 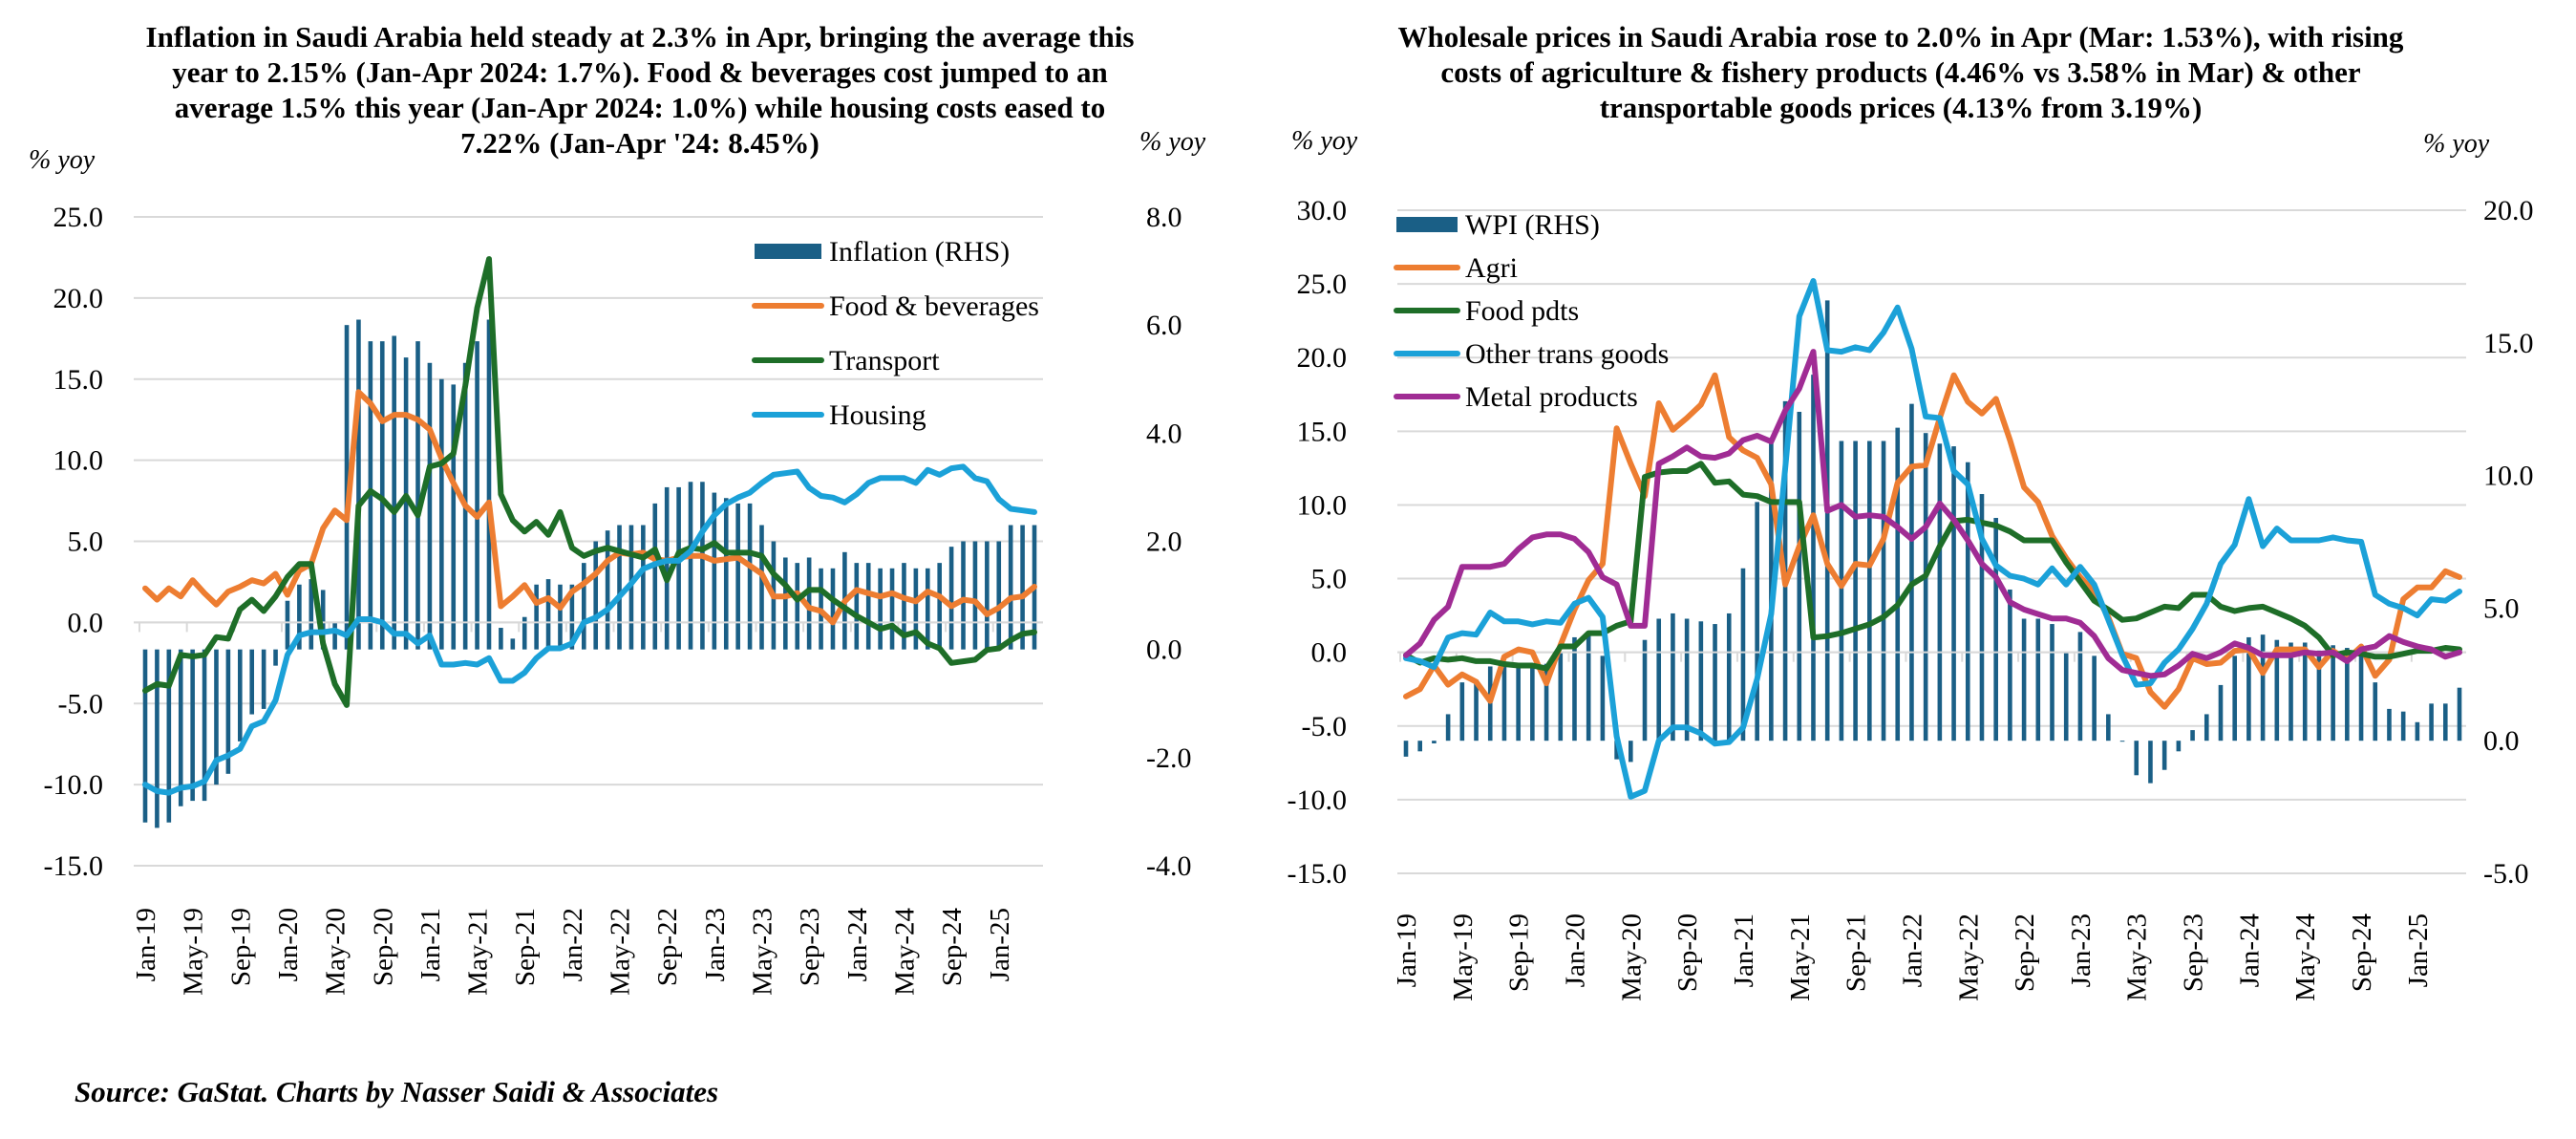 I want to click on wpi-x-tick-label: Jan-24, so click(x=2249, y=950).